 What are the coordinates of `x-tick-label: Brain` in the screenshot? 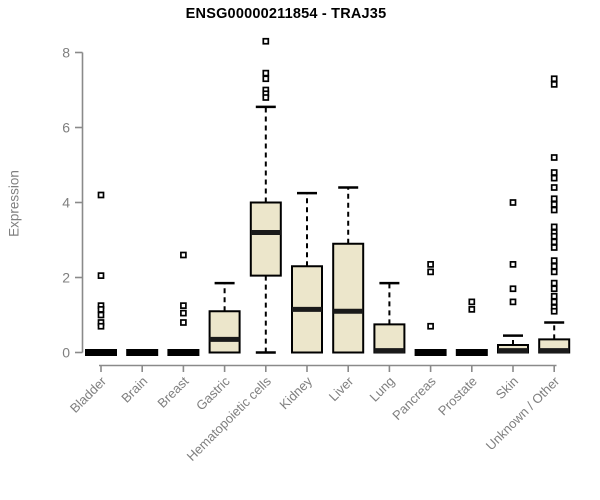 It's located at (134, 390).